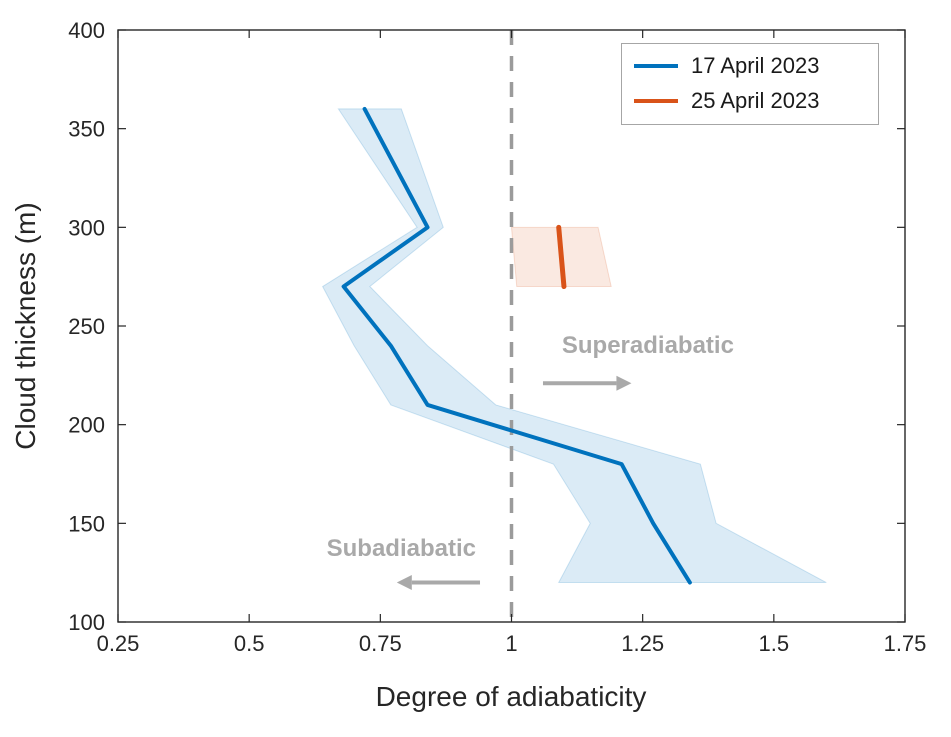 The image size is (951, 737). Describe the element at coordinates (380, 643) in the screenshot. I see `x-tick-label: 0.75` at that location.